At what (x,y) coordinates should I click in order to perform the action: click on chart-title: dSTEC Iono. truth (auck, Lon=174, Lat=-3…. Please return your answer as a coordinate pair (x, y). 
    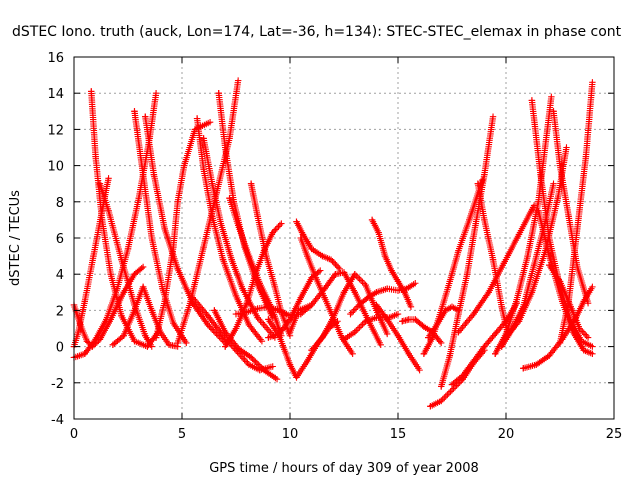
    Looking at the image, I should click on (317, 32).